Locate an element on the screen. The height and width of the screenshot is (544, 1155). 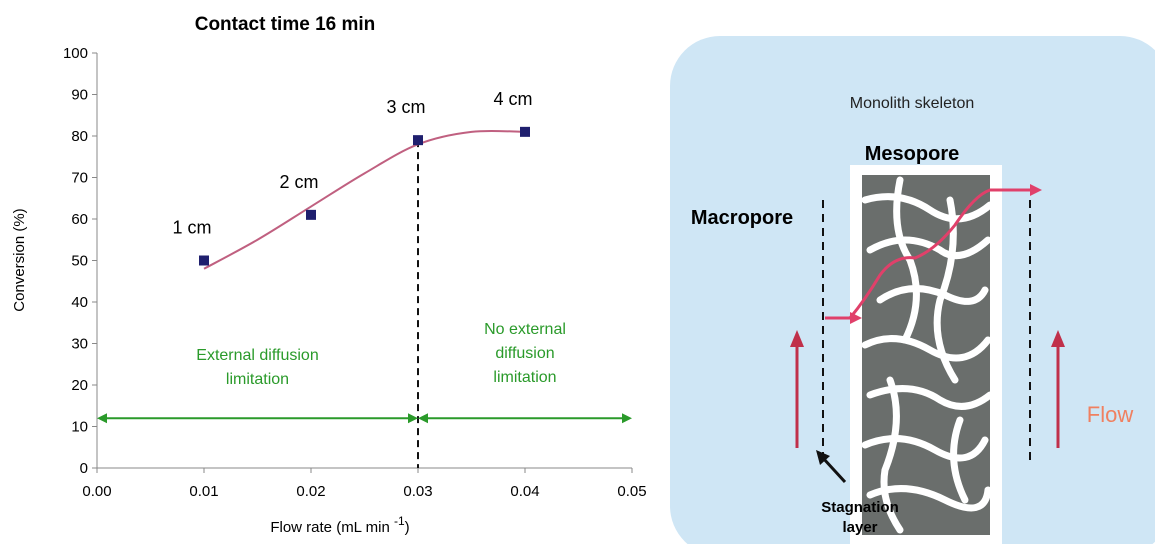
x-axis-label-text: Flow rate (mL min is located at coordinates (332, 527).